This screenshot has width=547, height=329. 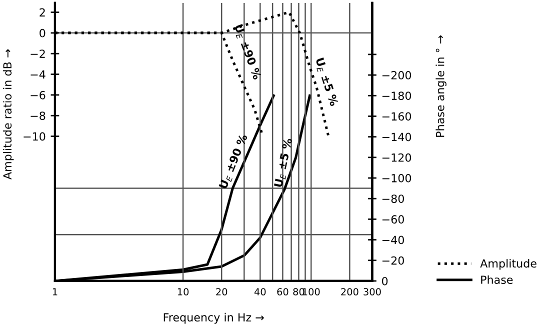 What do you see at coordinates (35, 136) in the screenshot?
I see `y-tick-label: −10` at bounding box center [35, 136].